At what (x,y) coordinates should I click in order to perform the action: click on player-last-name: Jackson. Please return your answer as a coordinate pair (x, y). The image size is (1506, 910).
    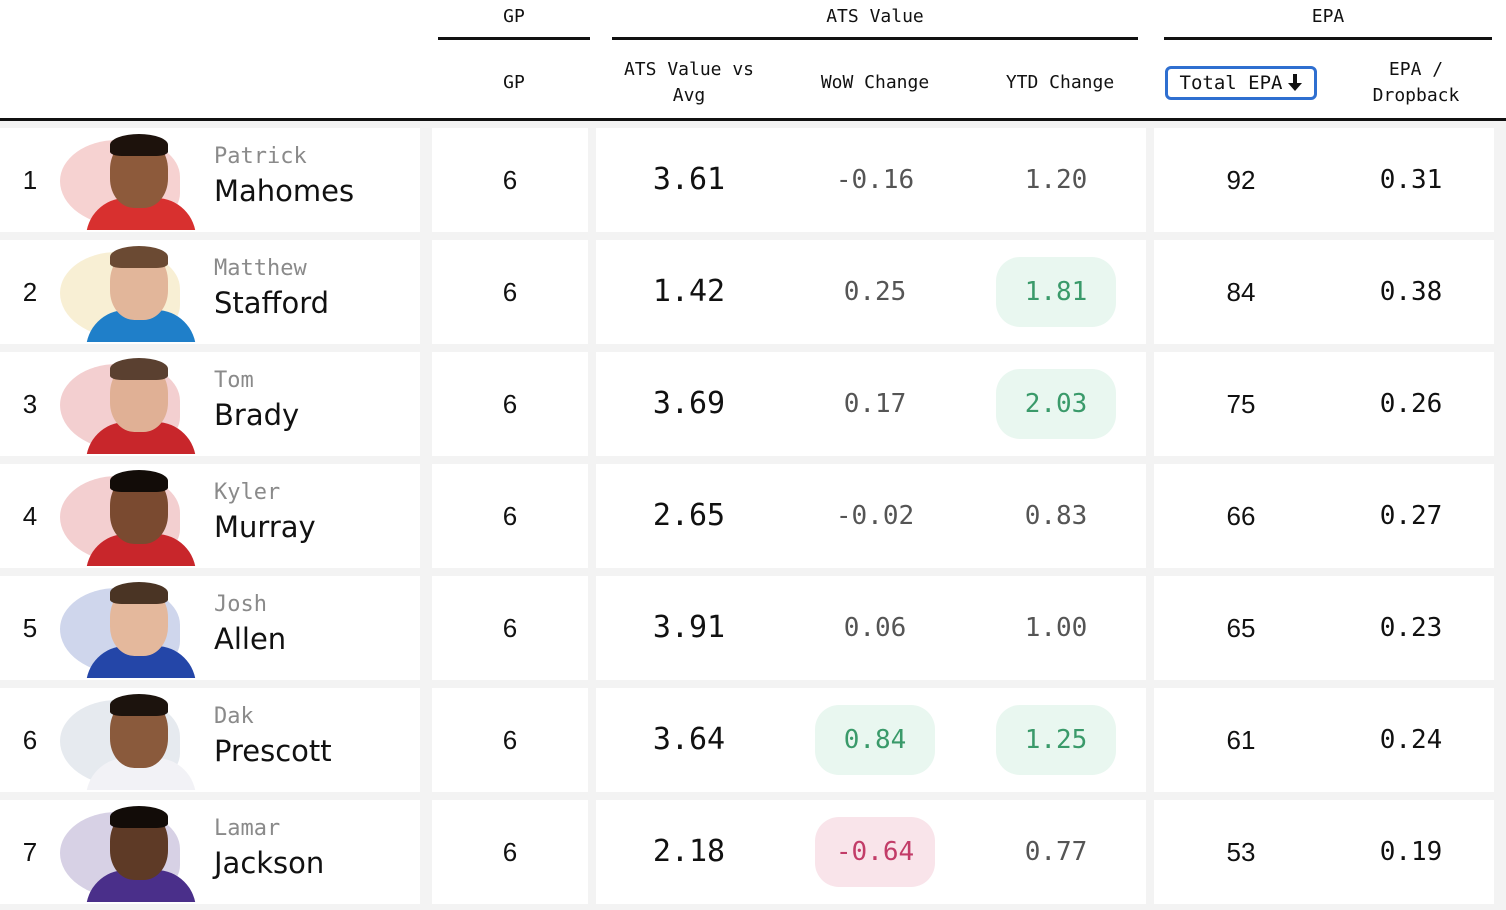
    Looking at the image, I should click on (269, 863).